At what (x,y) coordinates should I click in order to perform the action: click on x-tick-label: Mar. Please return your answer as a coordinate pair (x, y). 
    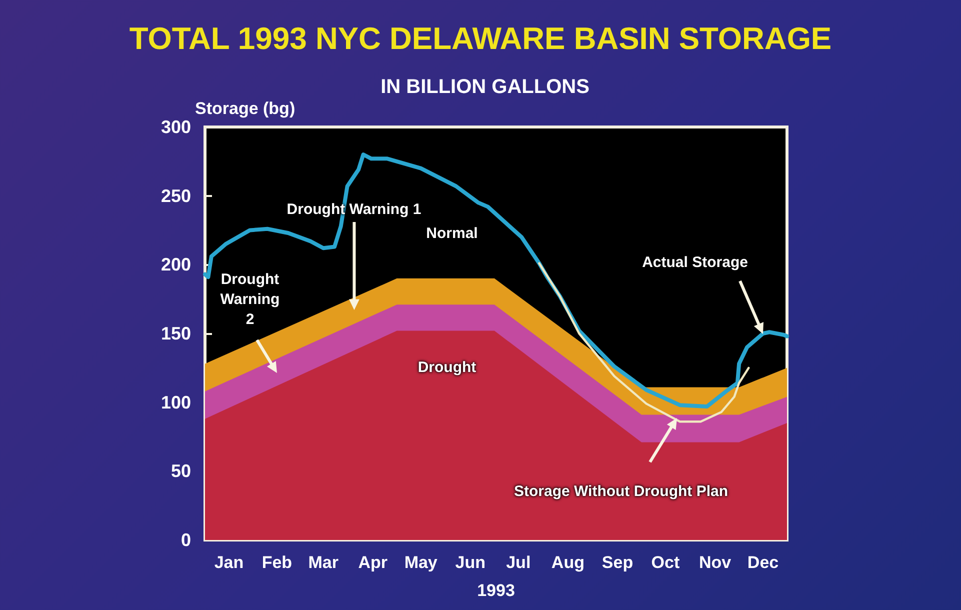
    Looking at the image, I should click on (323, 562).